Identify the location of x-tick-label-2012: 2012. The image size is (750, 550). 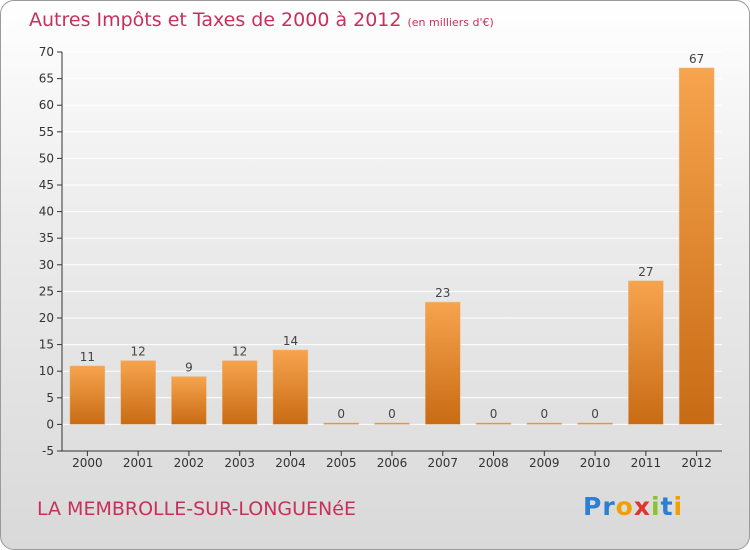
(696, 463).